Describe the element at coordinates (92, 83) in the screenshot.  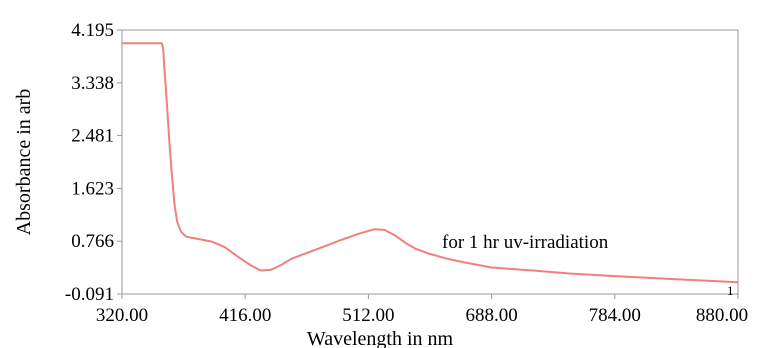
I see `y-tick-label: 3.338` at that location.